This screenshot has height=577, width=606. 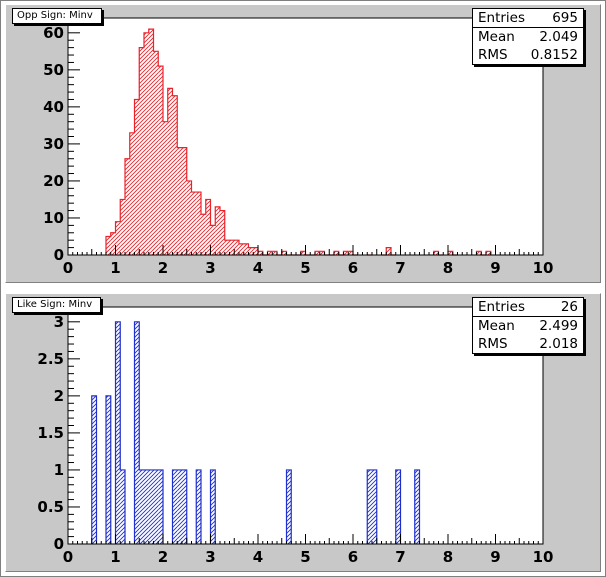 What do you see at coordinates (528, 55) in the screenshot?
I see `stats-row-rms: RMS 0.8152` at bounding box center [528, 55].